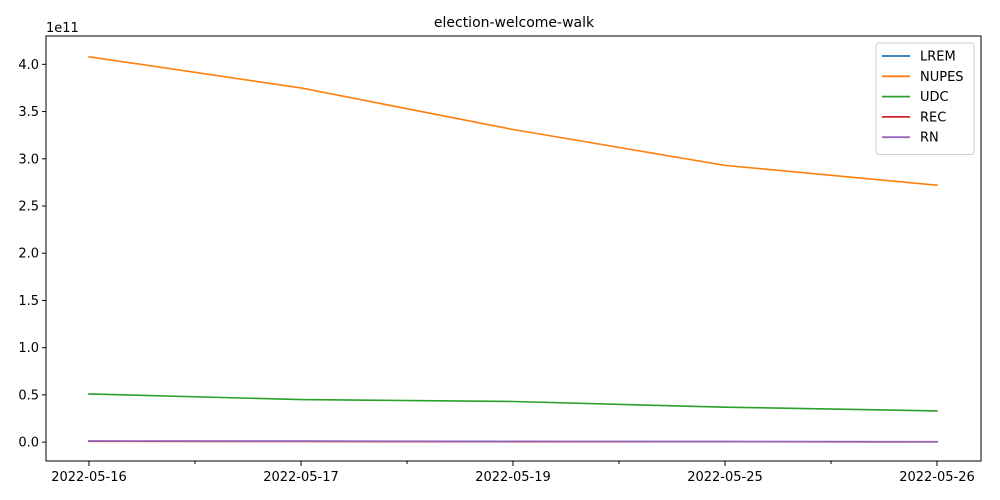  What do you see at coordinates (513, 441) in the screenshot?
I see `series-line-rn` at bounding box center [513, 441].